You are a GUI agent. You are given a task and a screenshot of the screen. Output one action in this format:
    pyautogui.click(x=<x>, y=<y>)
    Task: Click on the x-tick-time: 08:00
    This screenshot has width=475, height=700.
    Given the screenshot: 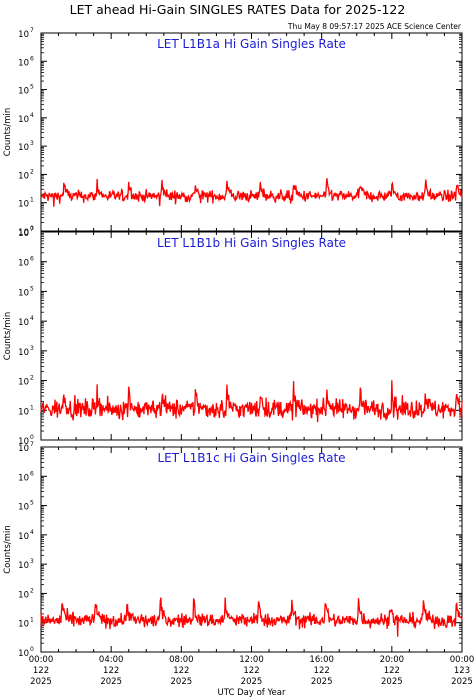 What is the action you would take?
    pyautogui.click(x=181, y=660)
    